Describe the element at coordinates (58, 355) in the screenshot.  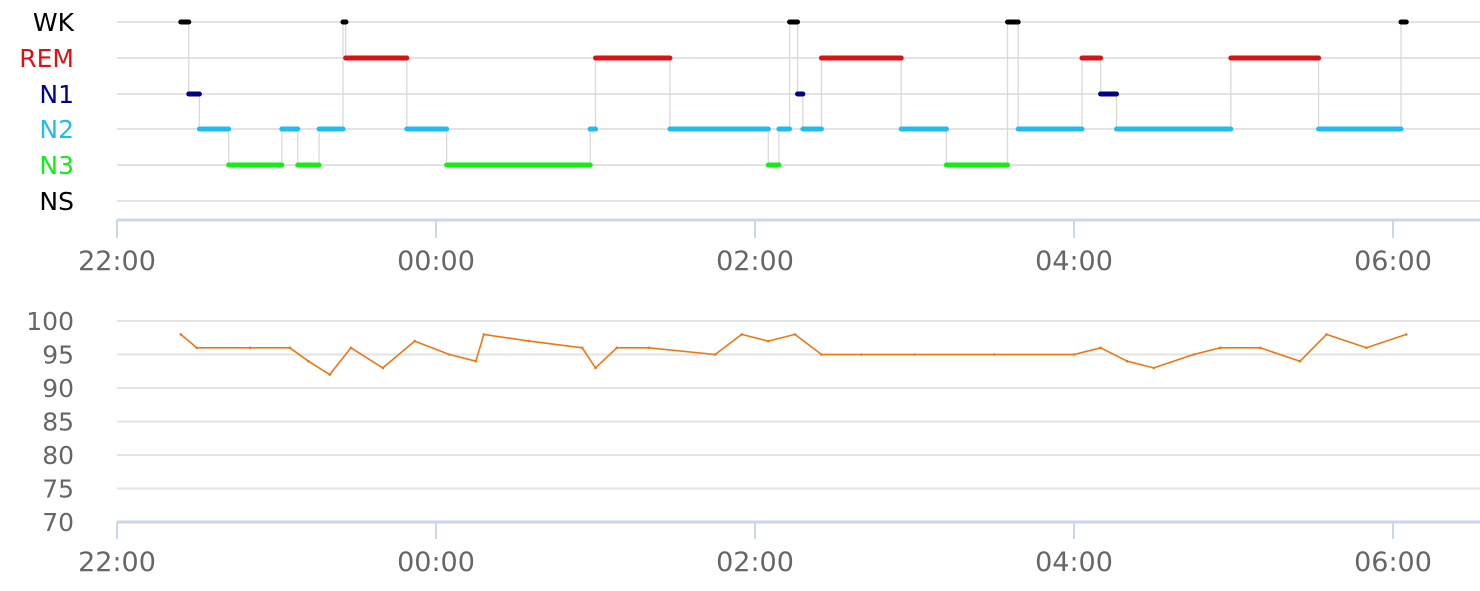
I see `spo2-y-tick-label: 95` at that location.